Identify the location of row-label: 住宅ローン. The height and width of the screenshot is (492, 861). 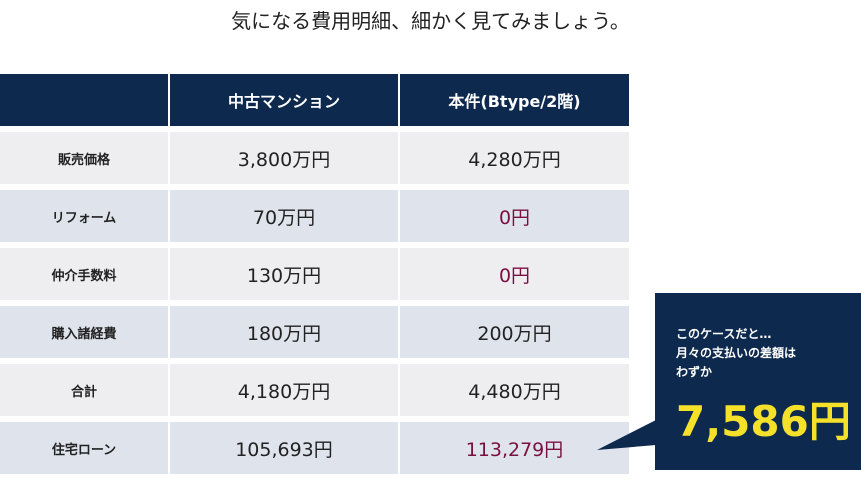
(84, 448).